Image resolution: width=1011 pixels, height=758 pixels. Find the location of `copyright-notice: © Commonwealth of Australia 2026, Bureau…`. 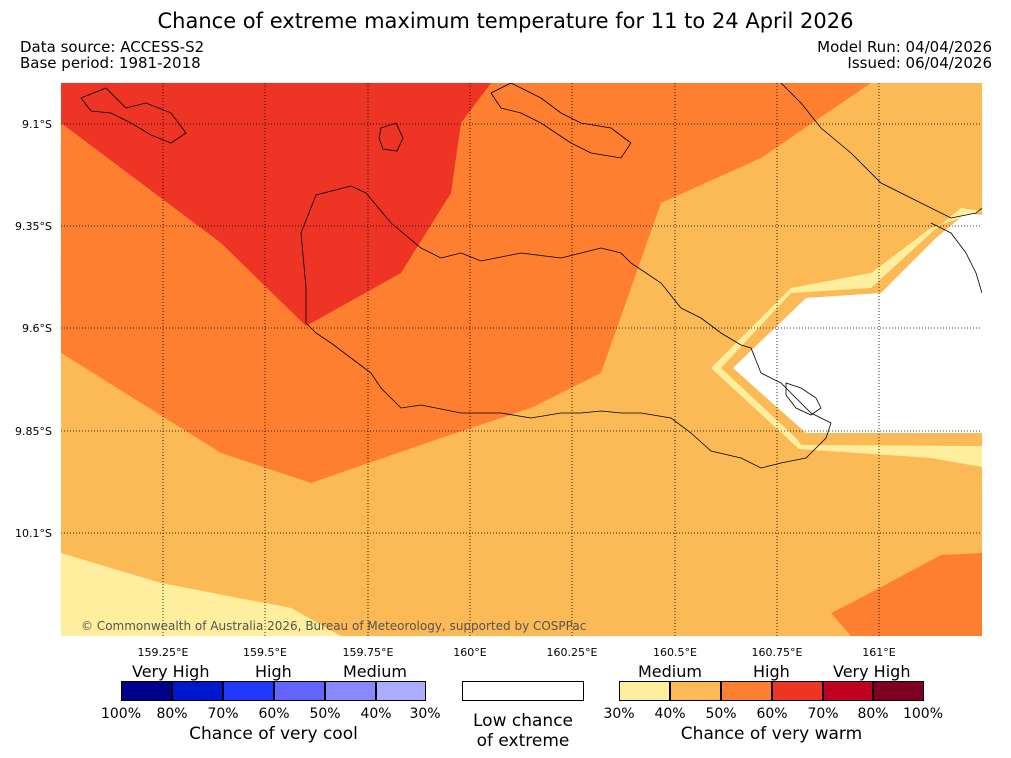

copyright-notice: © Commonwealth of Australia 2026, Bureau… is located at coordinates (333, 626).